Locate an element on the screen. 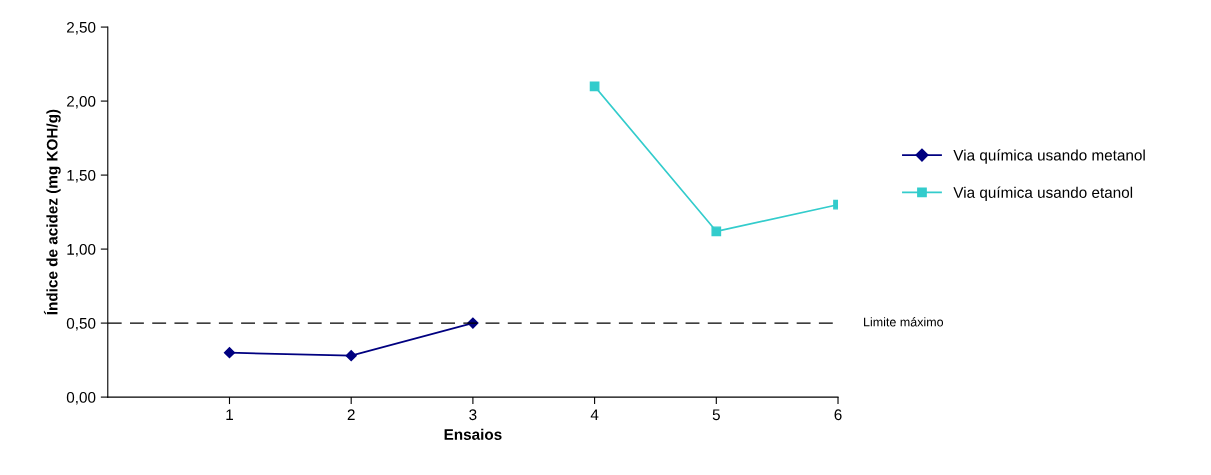 The image size is (1211, 475). y-tick-label: 2,00 is located at coordinates (81, 102).